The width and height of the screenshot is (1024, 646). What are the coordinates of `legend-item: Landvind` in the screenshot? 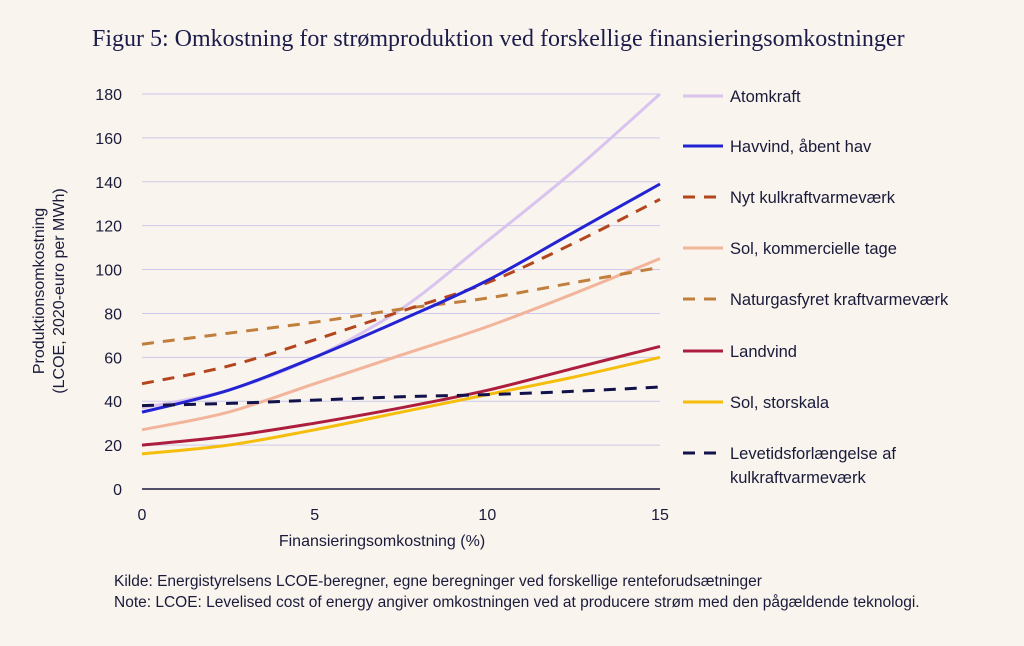 It's located at (740, 352).